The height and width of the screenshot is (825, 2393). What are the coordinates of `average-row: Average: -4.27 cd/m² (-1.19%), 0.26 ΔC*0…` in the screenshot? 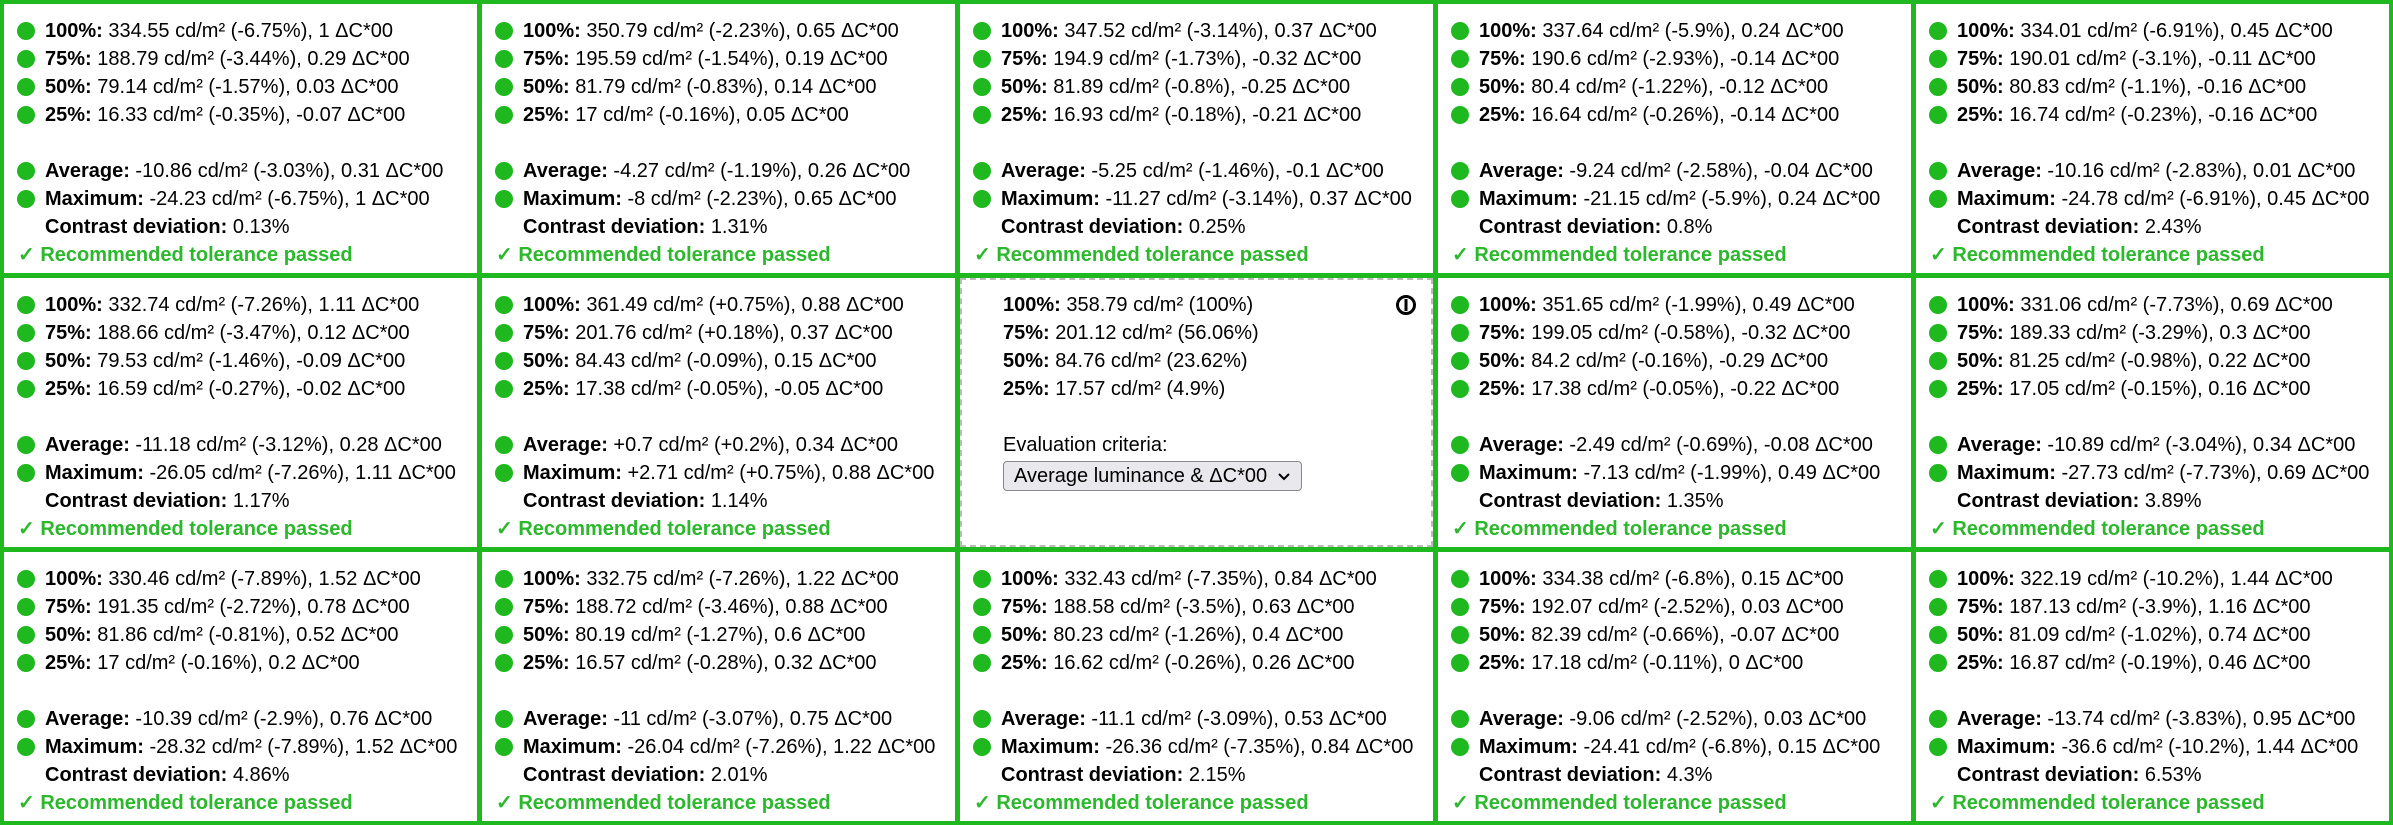 It's located at (718, 171).